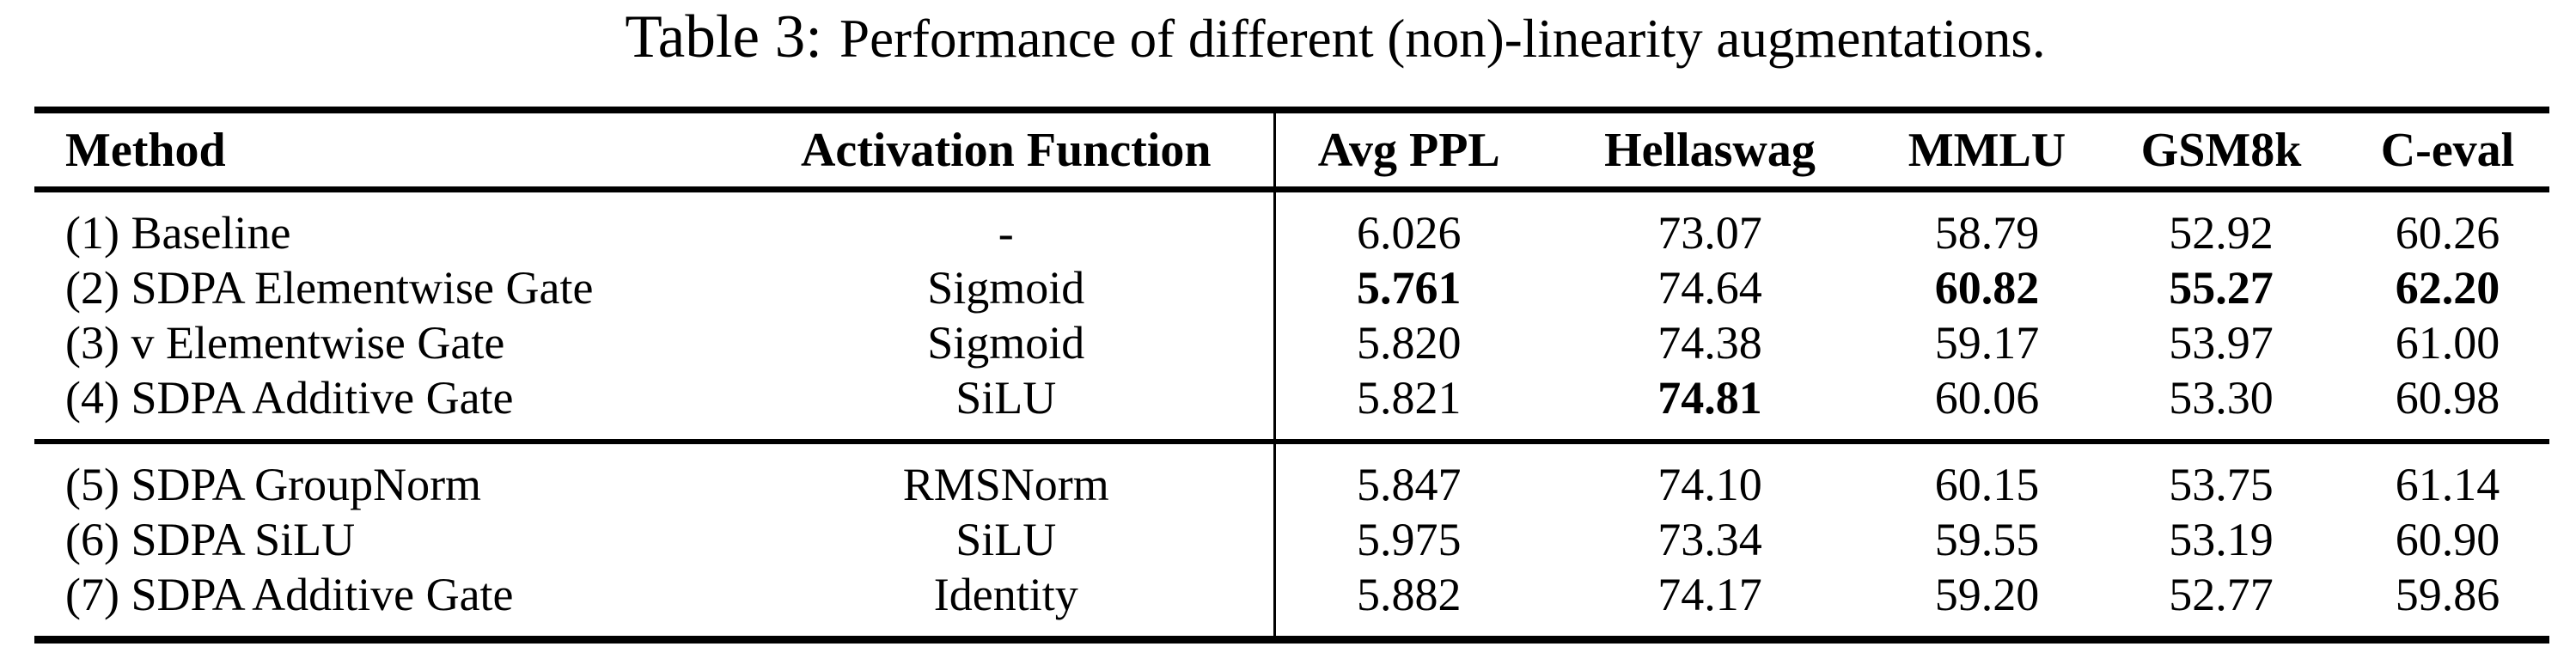 The image size is (2576, 671). What do you see at coordinates (1407, 477) in the screenshot?
I see `metric-cell: 5.847` at bounding box center [1407, 477].